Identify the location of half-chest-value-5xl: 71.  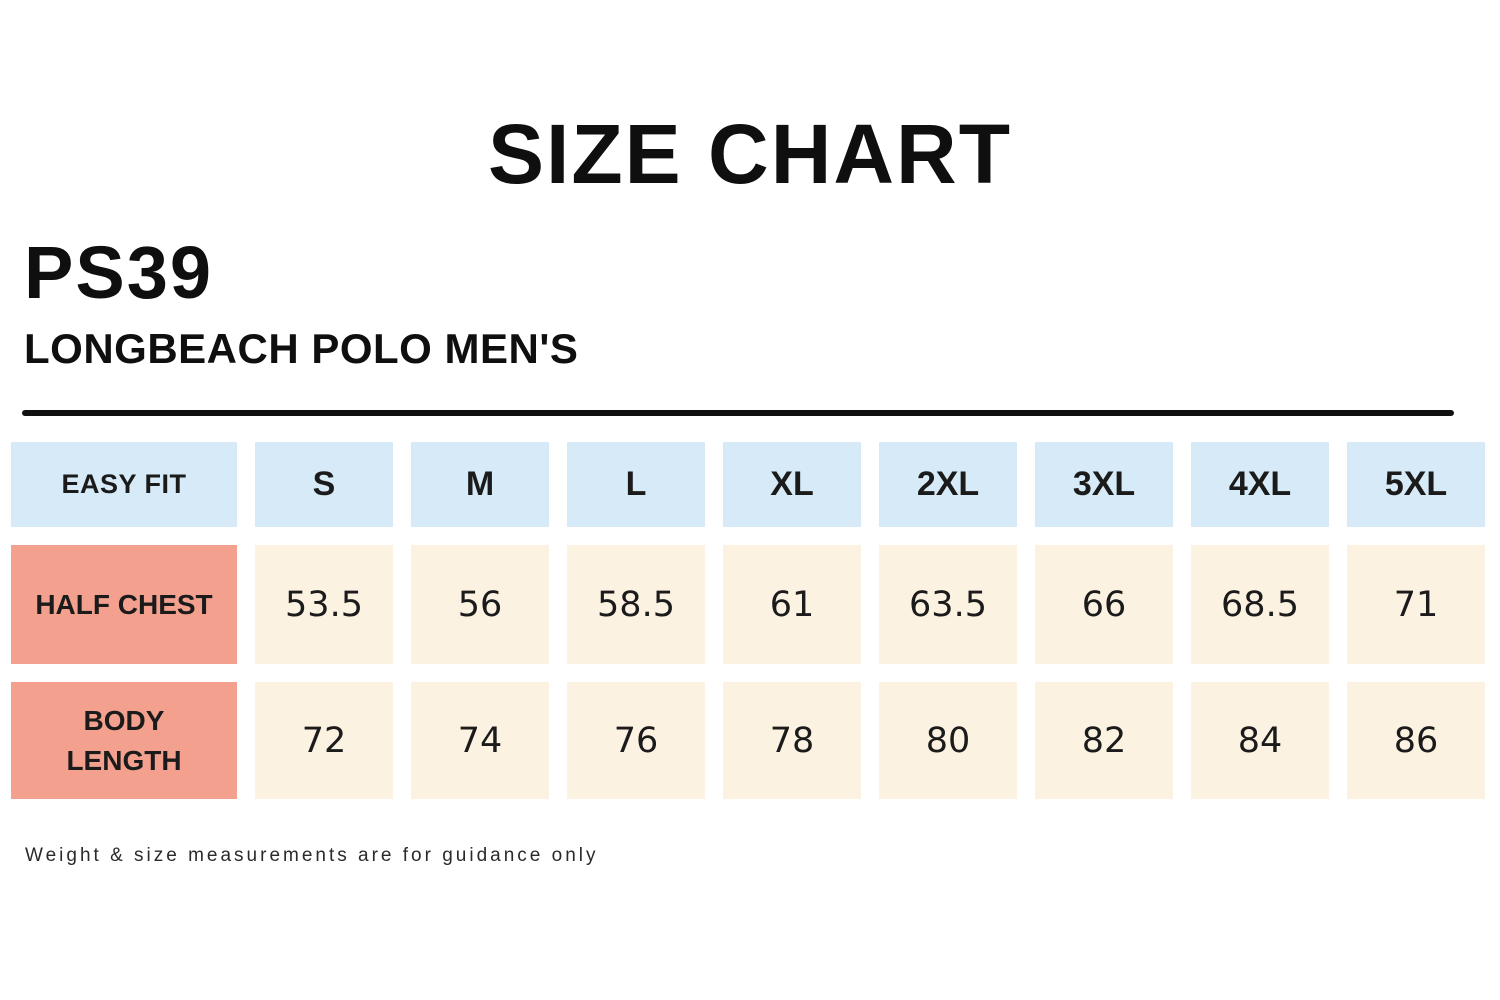
(1416, 604).